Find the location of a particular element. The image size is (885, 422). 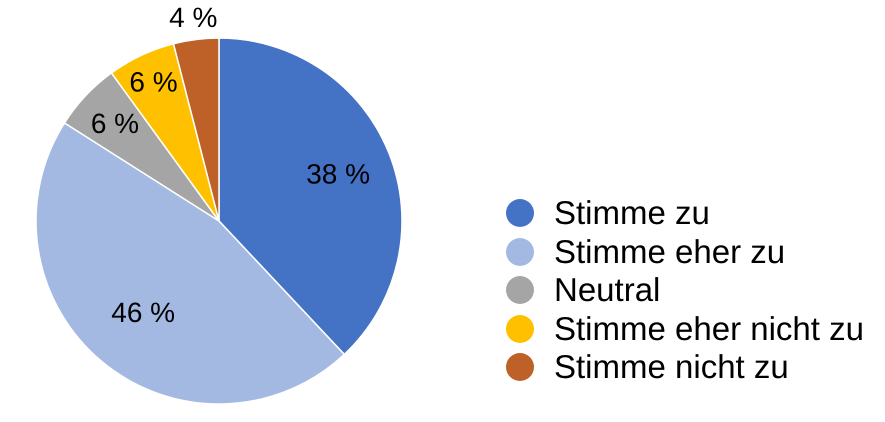

legend-label: Stimme zu is located at coordinates (632, 213).